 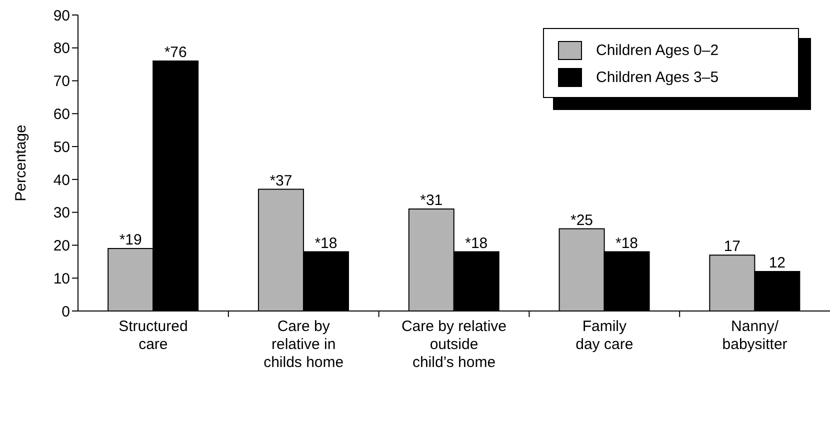 What do you see at coordinates (21, 163) in the screenshot?
I see `y-axis-title: Percentage` at bounding box center [21, 163].